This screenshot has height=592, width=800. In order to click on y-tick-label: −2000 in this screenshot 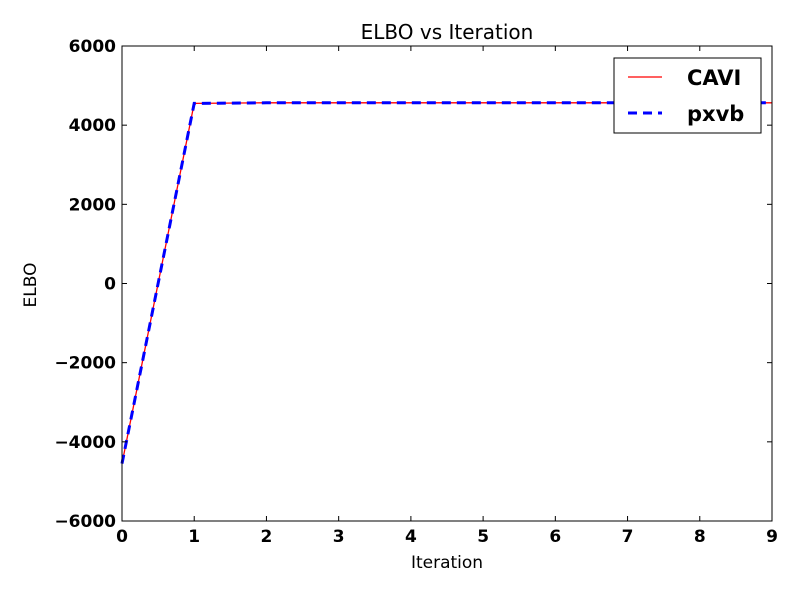, I will do `click(85, 364)`.